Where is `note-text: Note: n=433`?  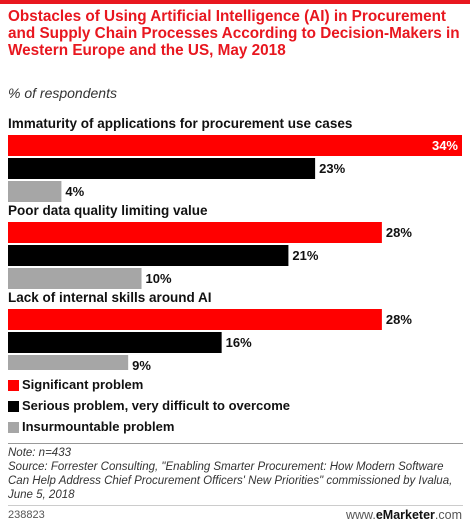
note-text: Note: n=433 is located at coordinates (39, 453).